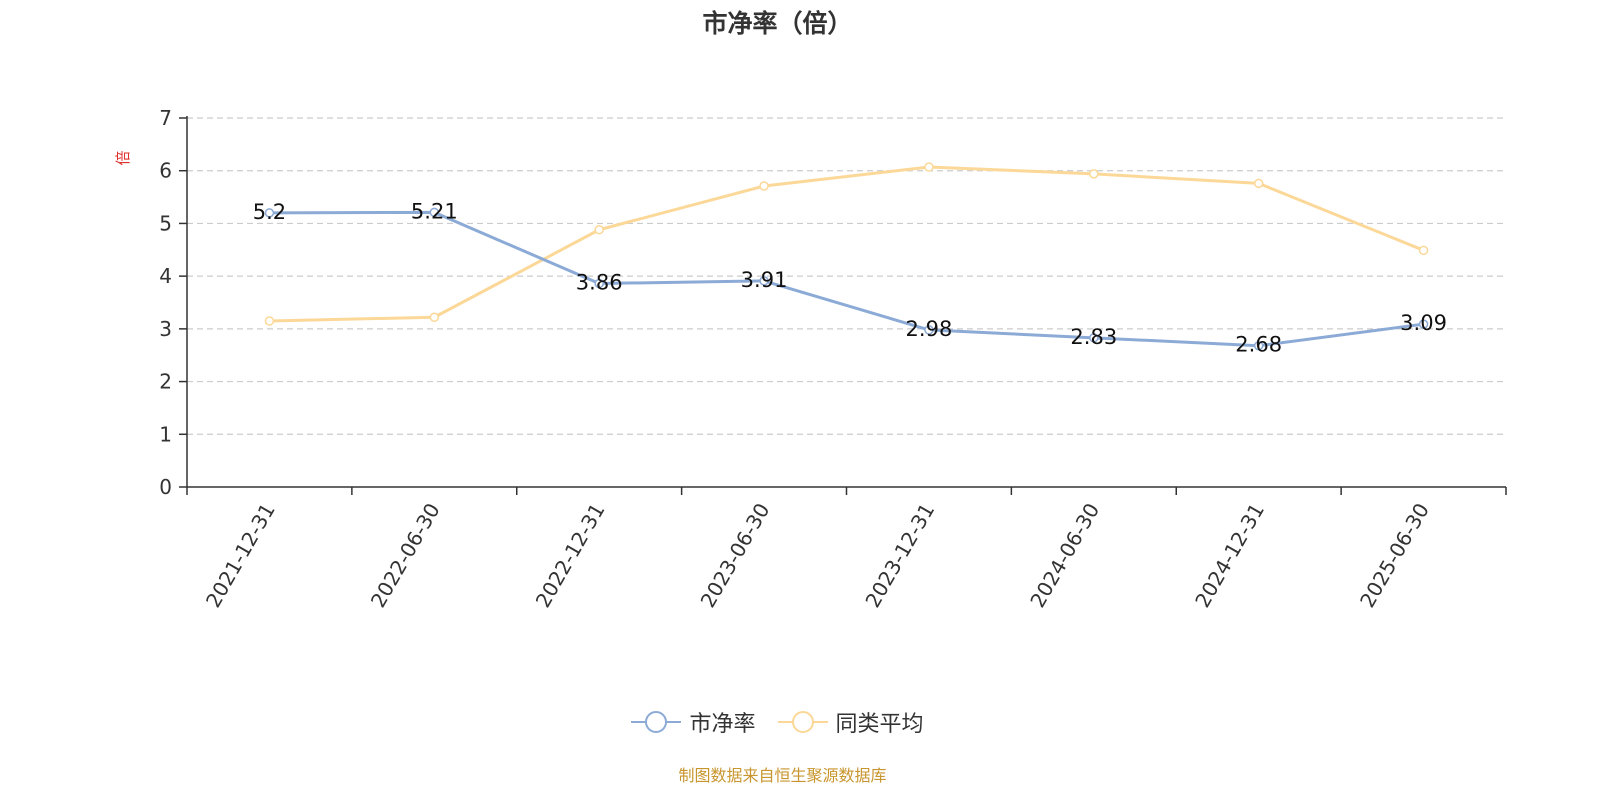  What do you see at coordinates (165, 487) in the screenshot?
I see `y-tick-label: 0` at bounding box center [165, 487].